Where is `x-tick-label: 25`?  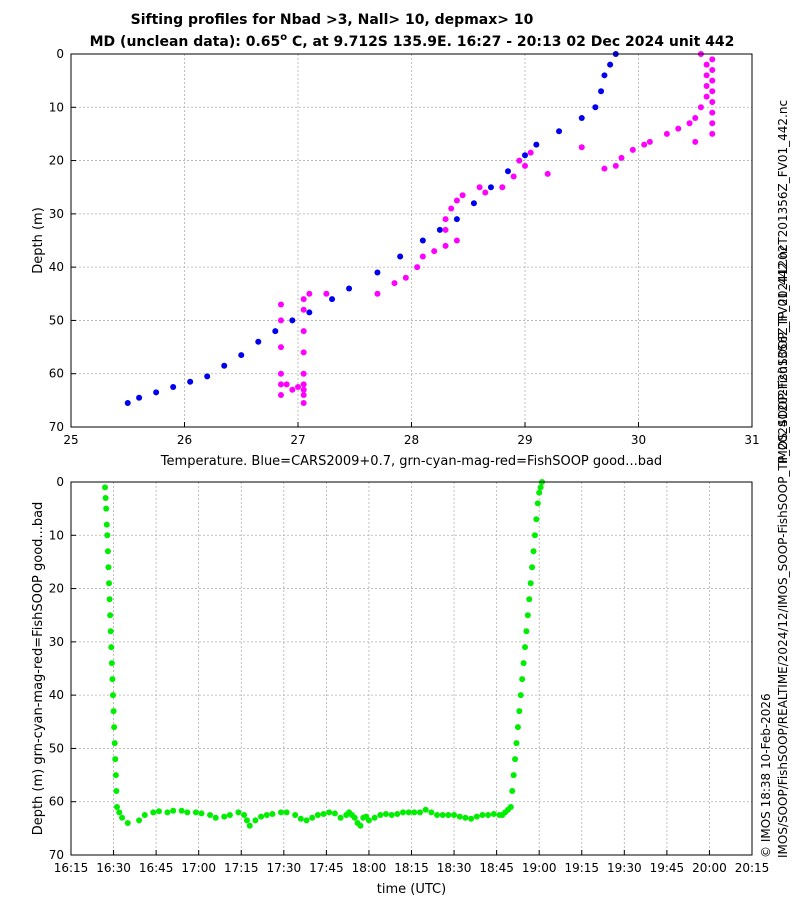 x-tick-label: 25 is located at coordinates (70, 440).